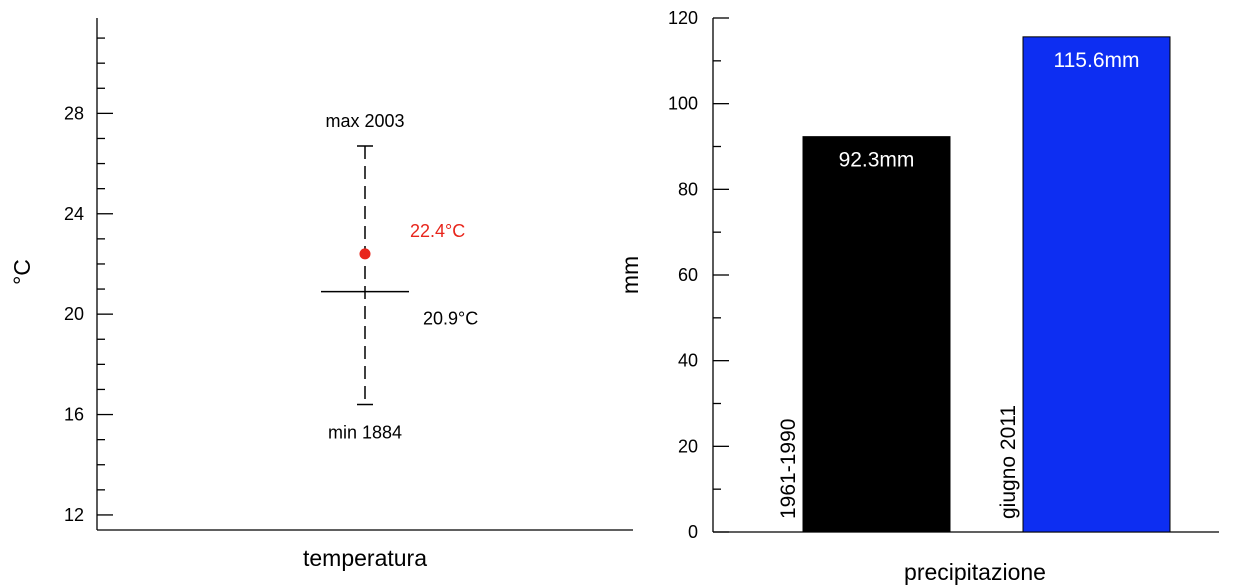  I want to click on precipitation-category-label: giugno 2011, so click(1008, 462).